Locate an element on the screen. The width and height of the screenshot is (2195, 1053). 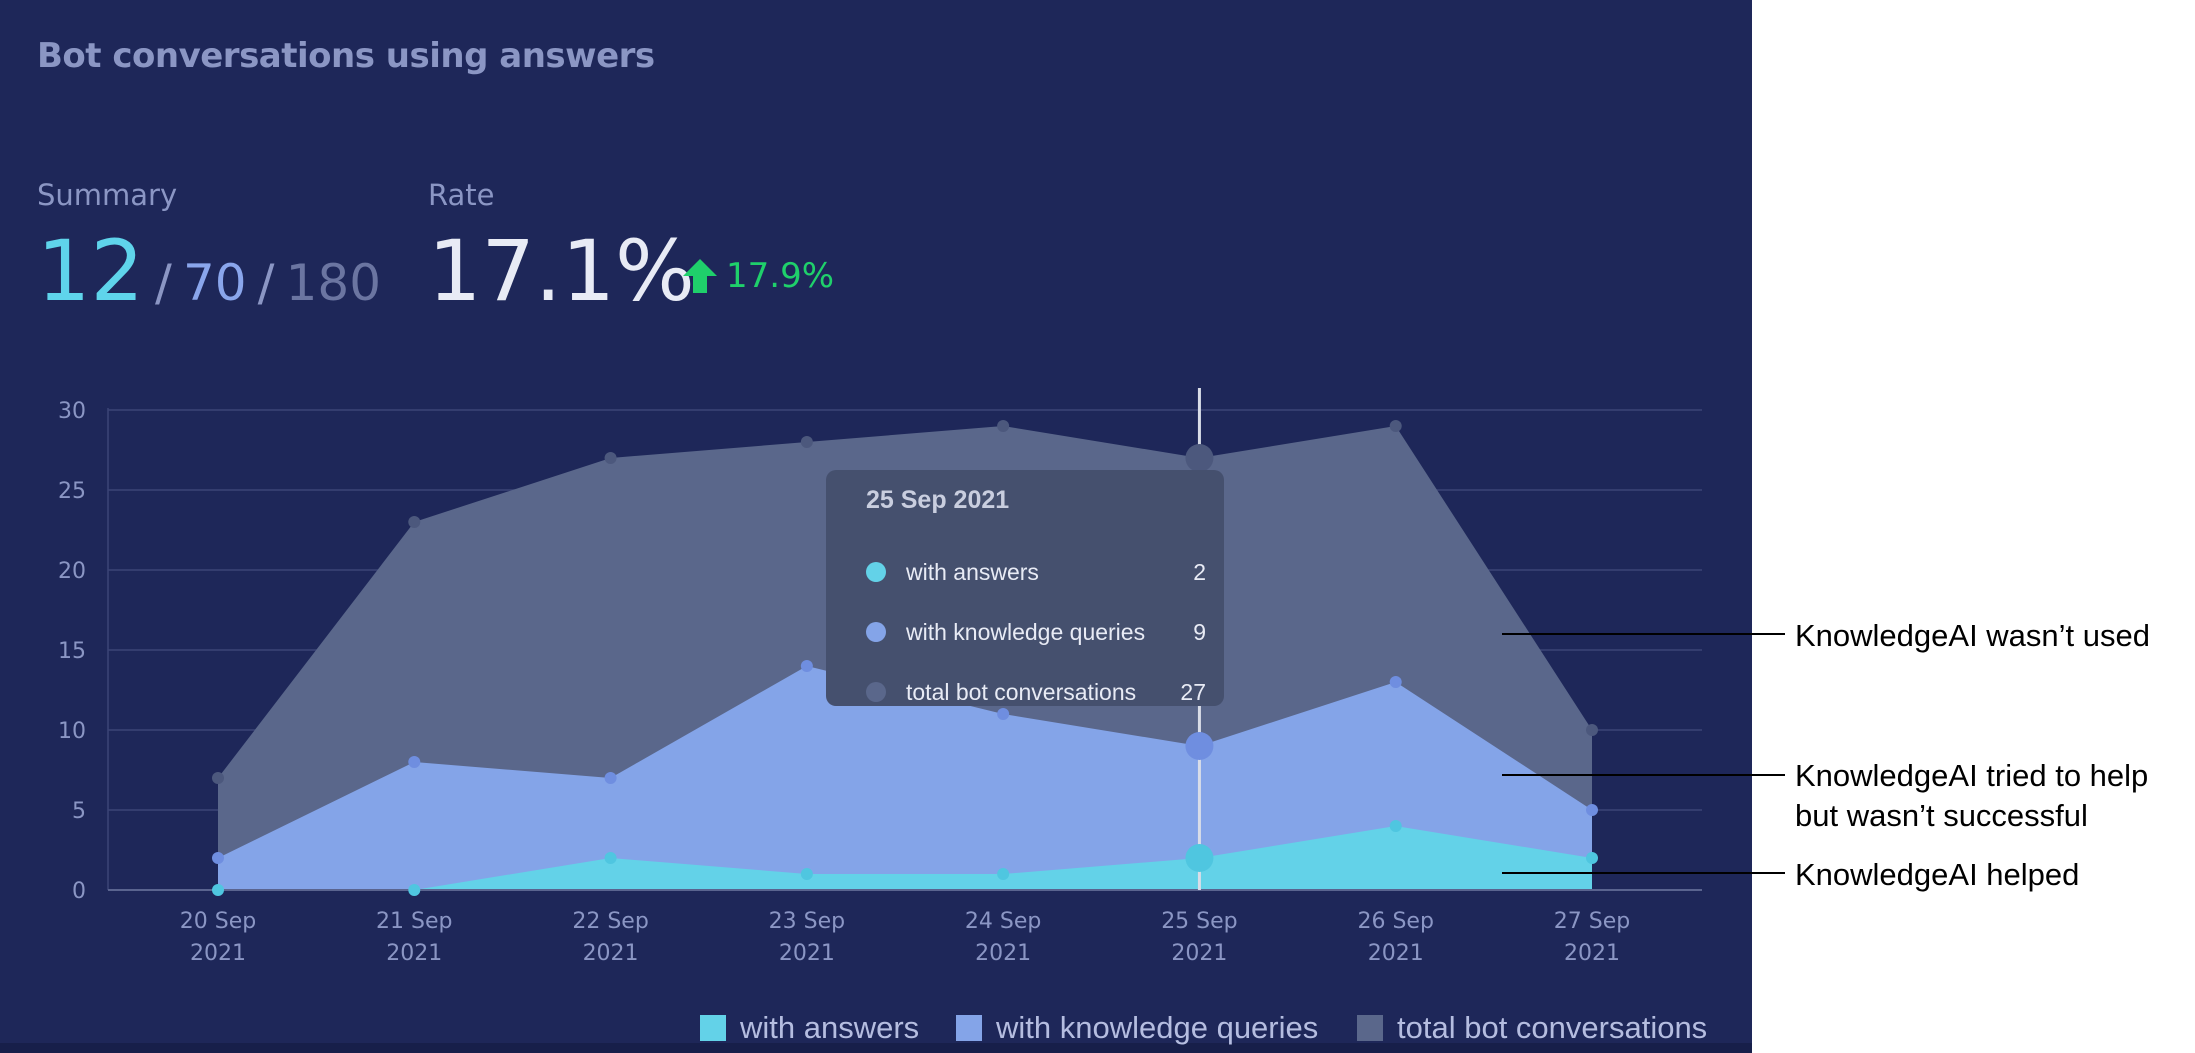
area-with-answers is located at coordinates (905, 858).